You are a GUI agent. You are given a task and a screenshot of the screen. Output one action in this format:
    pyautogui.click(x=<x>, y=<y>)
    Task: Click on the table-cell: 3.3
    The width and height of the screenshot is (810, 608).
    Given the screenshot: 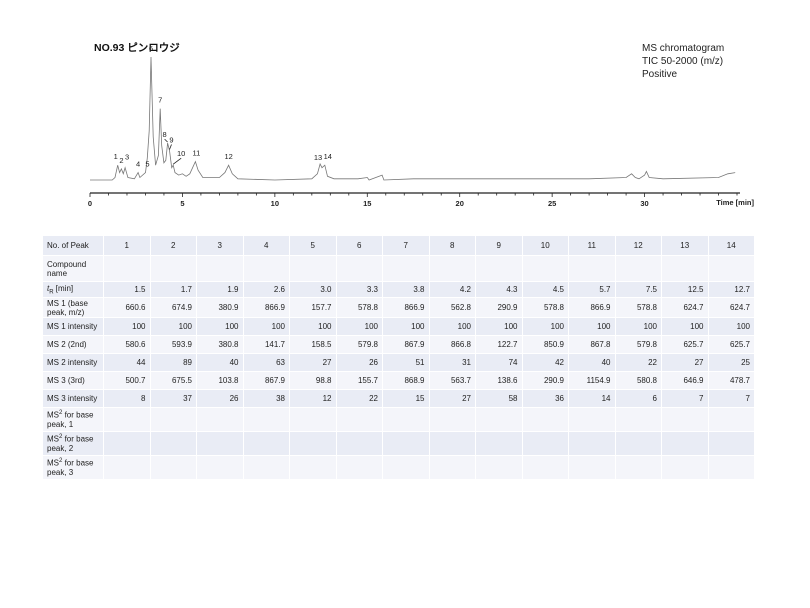 What is the action you would take?
    pyautogui.click(x=359, y=289)
    